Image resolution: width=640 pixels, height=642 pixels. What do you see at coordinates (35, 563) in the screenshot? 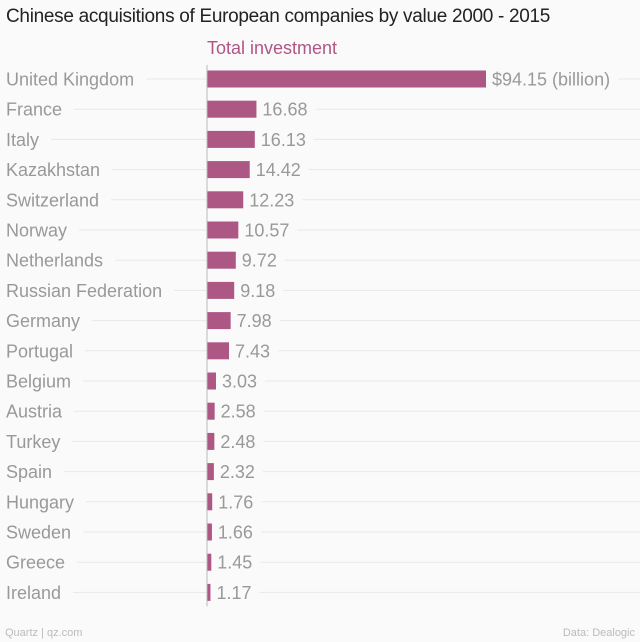
I see `category-label: Greece` at bounding box center [35, 563].